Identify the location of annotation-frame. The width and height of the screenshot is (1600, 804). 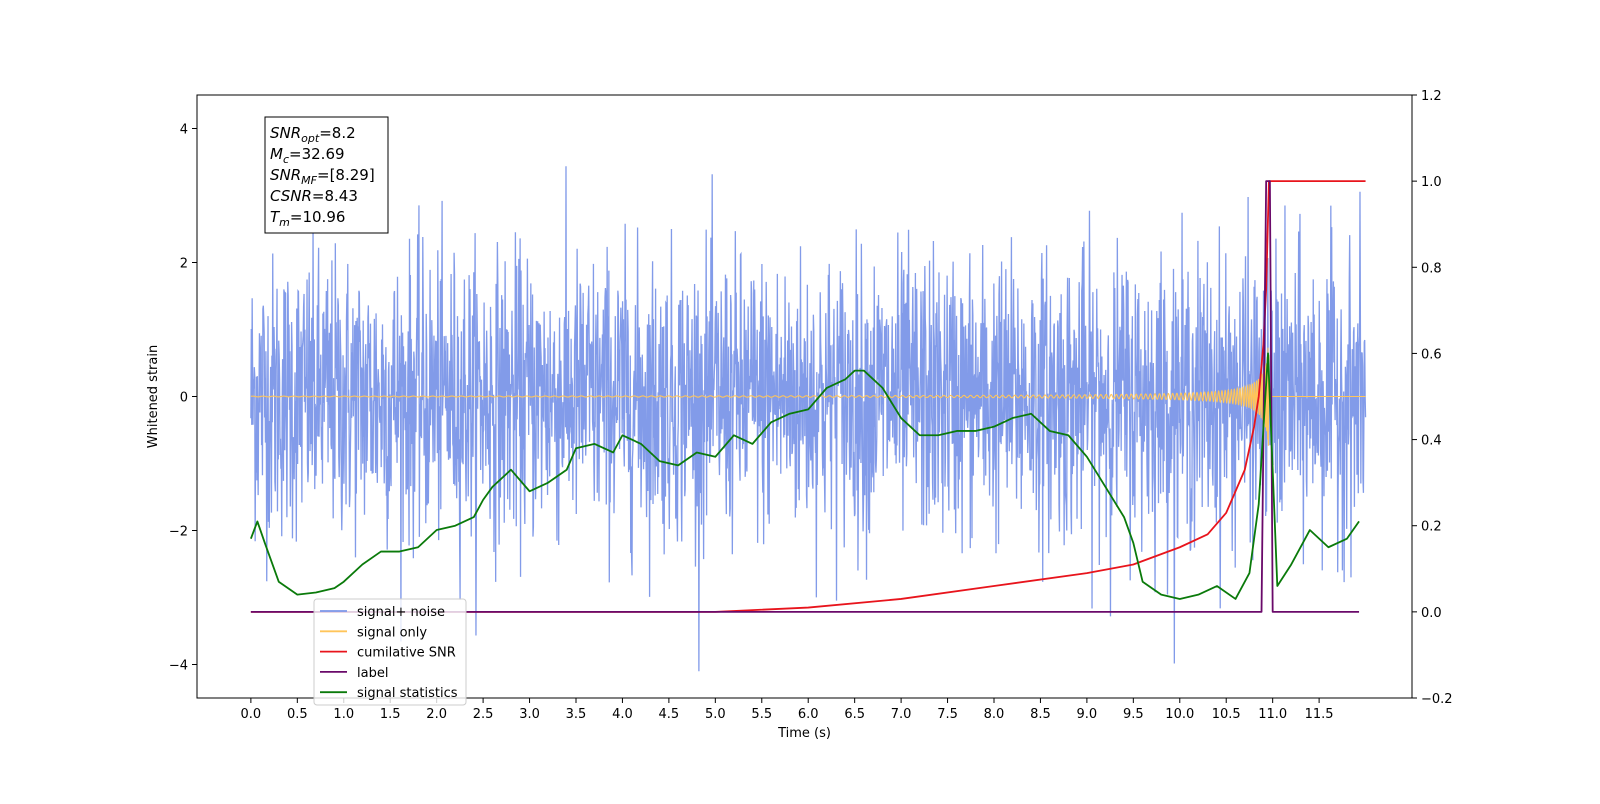
(326, 175).